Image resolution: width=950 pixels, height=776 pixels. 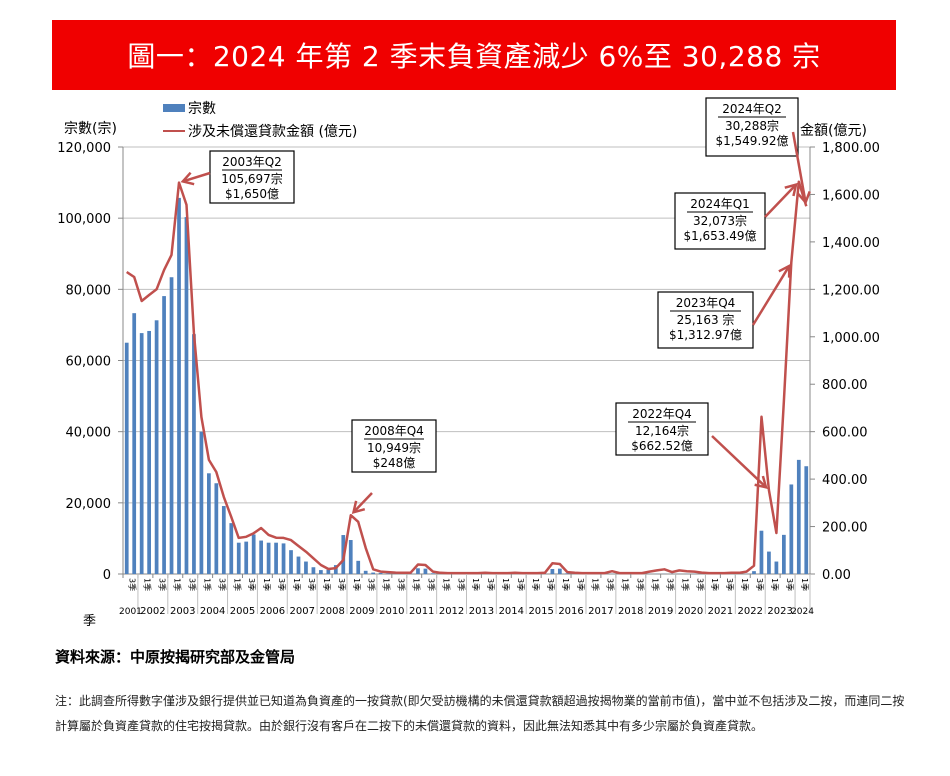 I want to click on annotation-count: 10,949宗, so click(x=394, y=447).